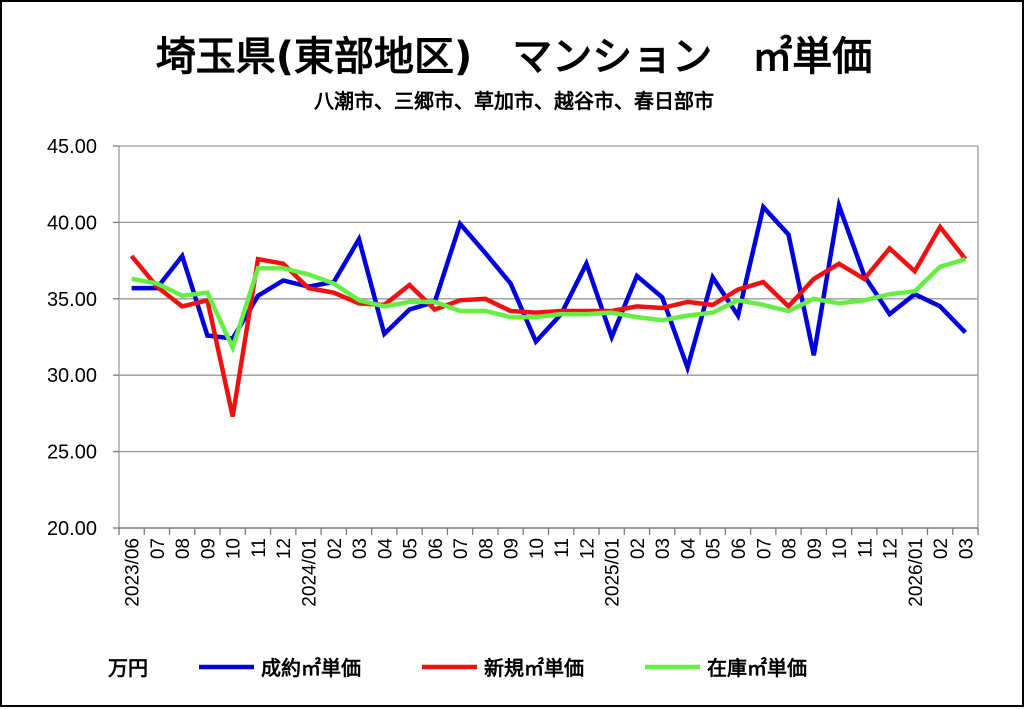  I want to click on chart-title: 埼玉県(東部地区) マンション ㎡単価, so click(514, 57).